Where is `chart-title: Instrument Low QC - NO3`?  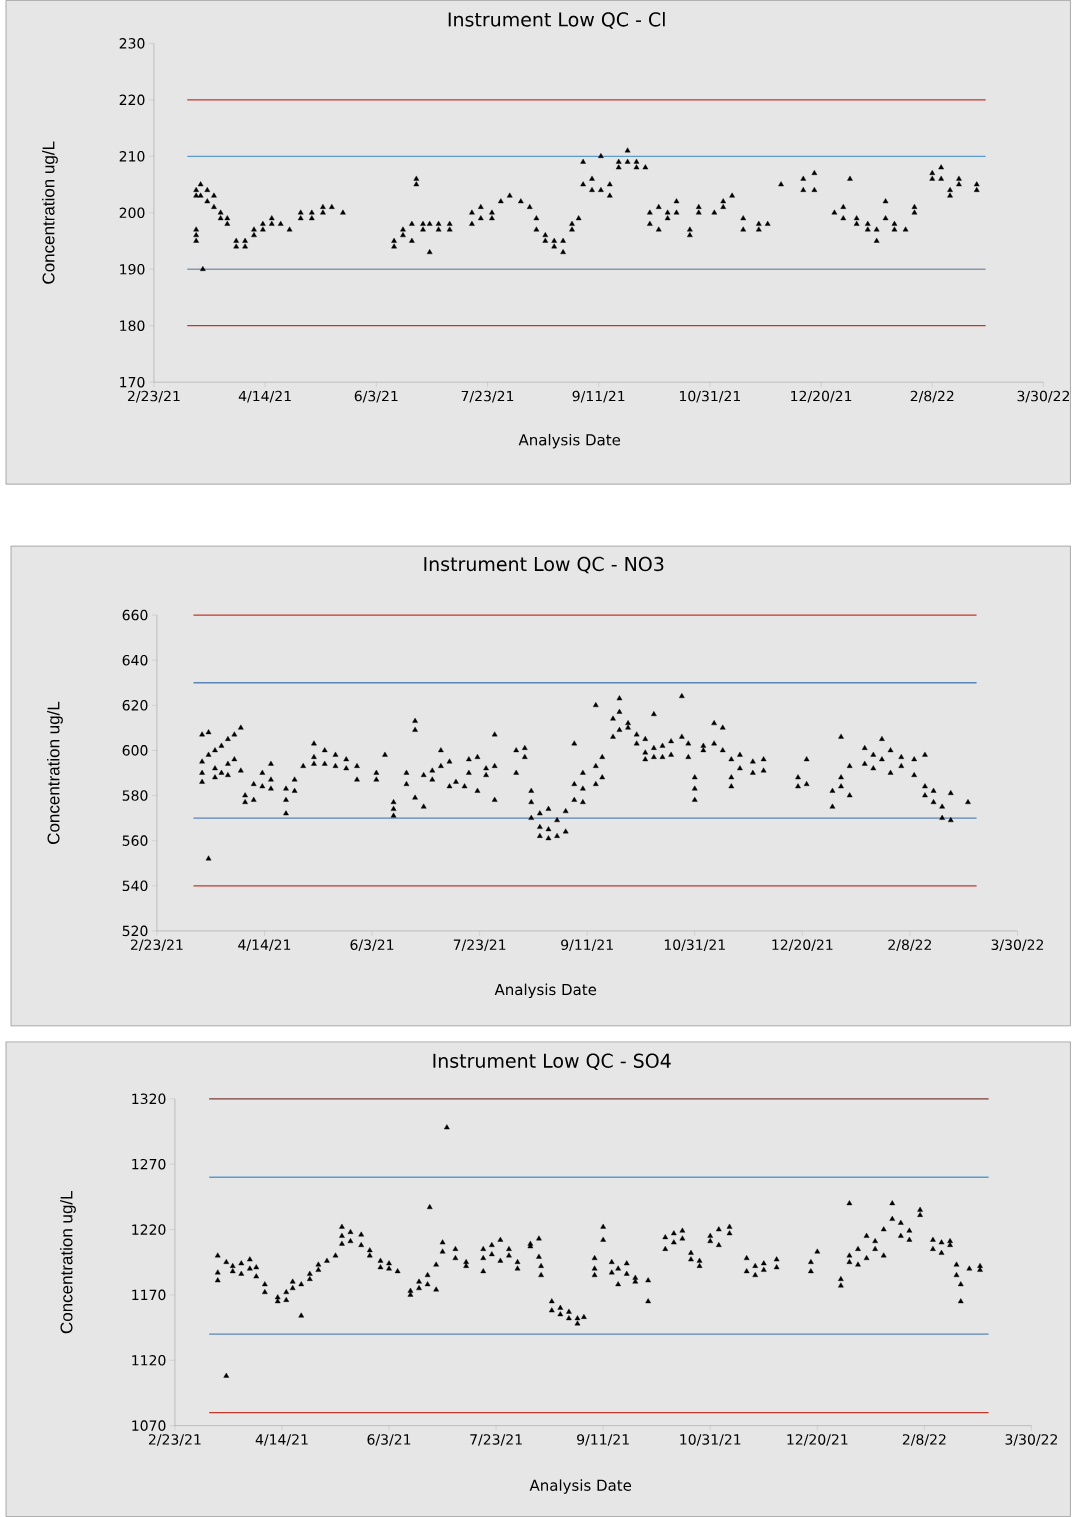 chart-title: Instrument Low QC - NO3 is located at coordinates (544, 565).